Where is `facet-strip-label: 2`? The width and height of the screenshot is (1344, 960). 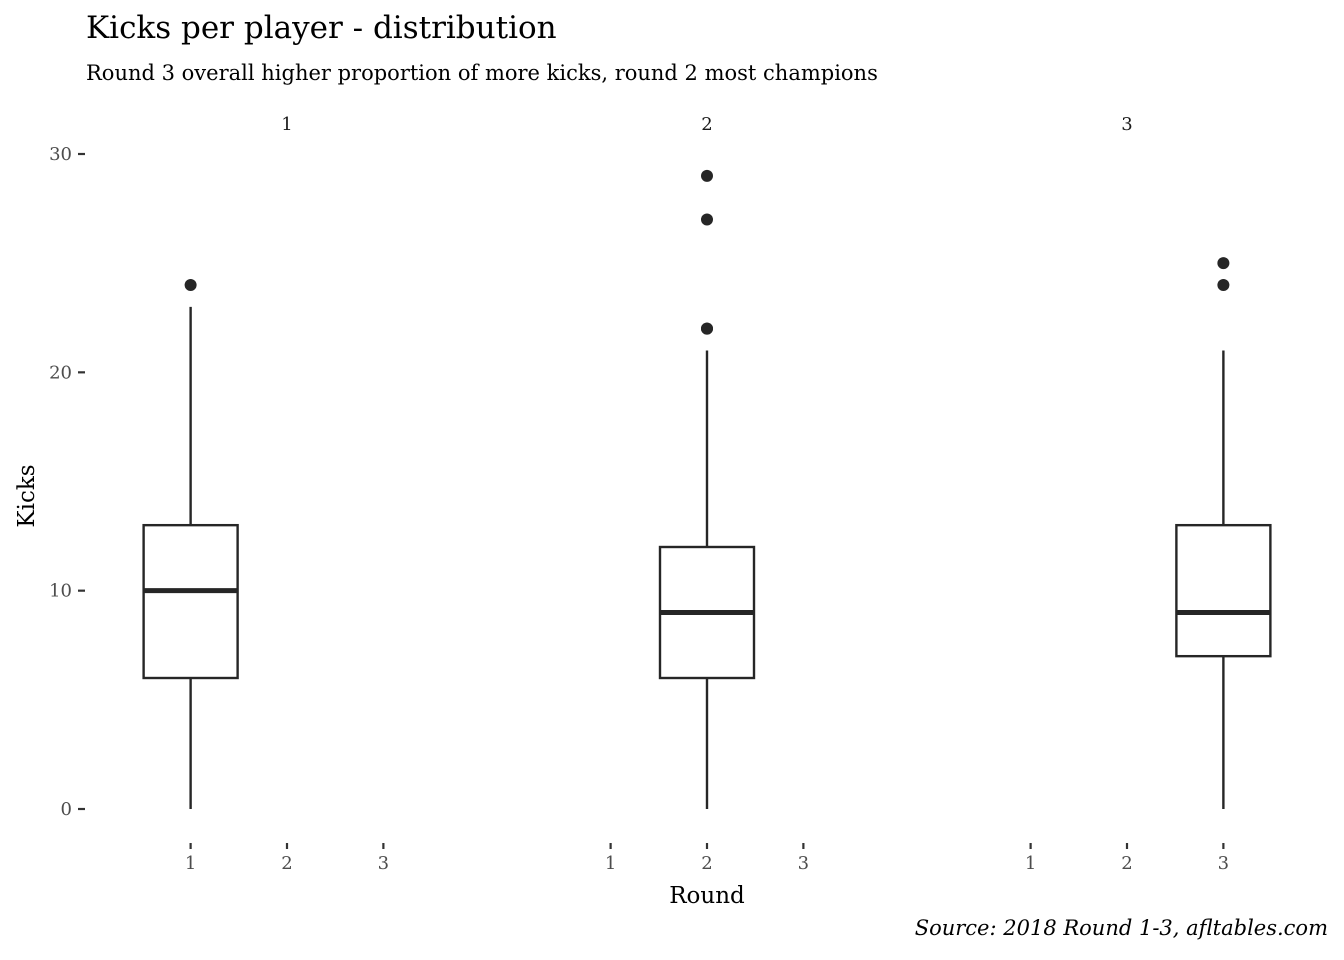
facet-strip-label: 2 is located at coordinates (706, 124).